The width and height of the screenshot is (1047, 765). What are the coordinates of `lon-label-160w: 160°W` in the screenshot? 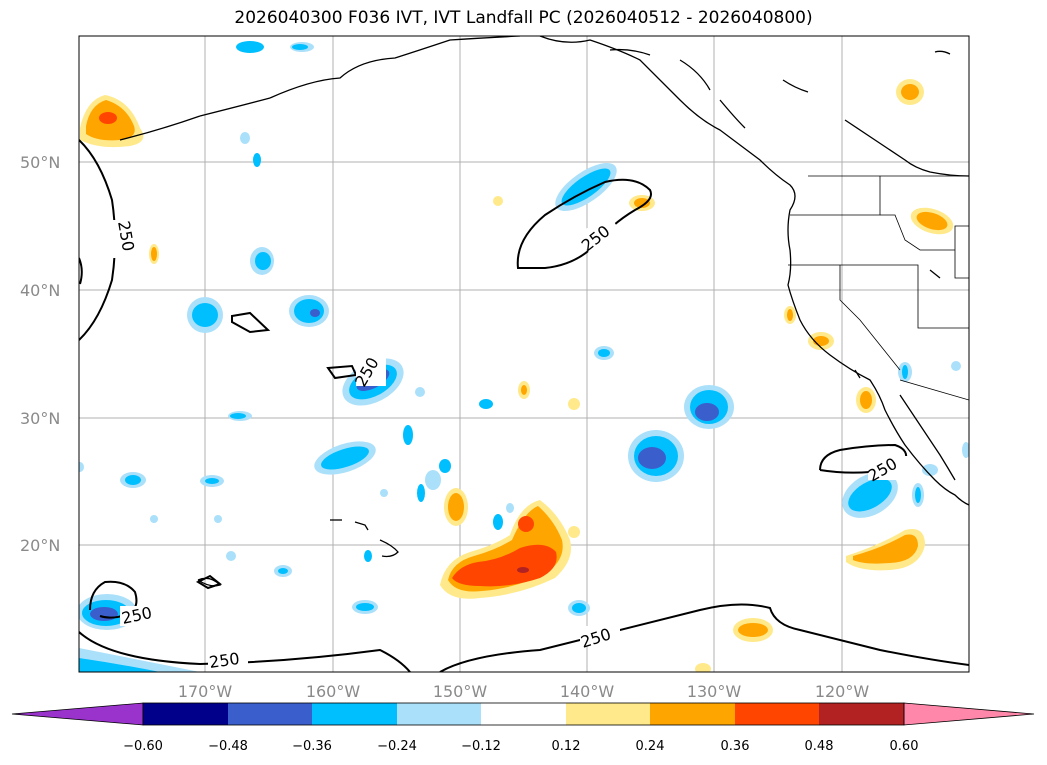 It's located at (333, 691).